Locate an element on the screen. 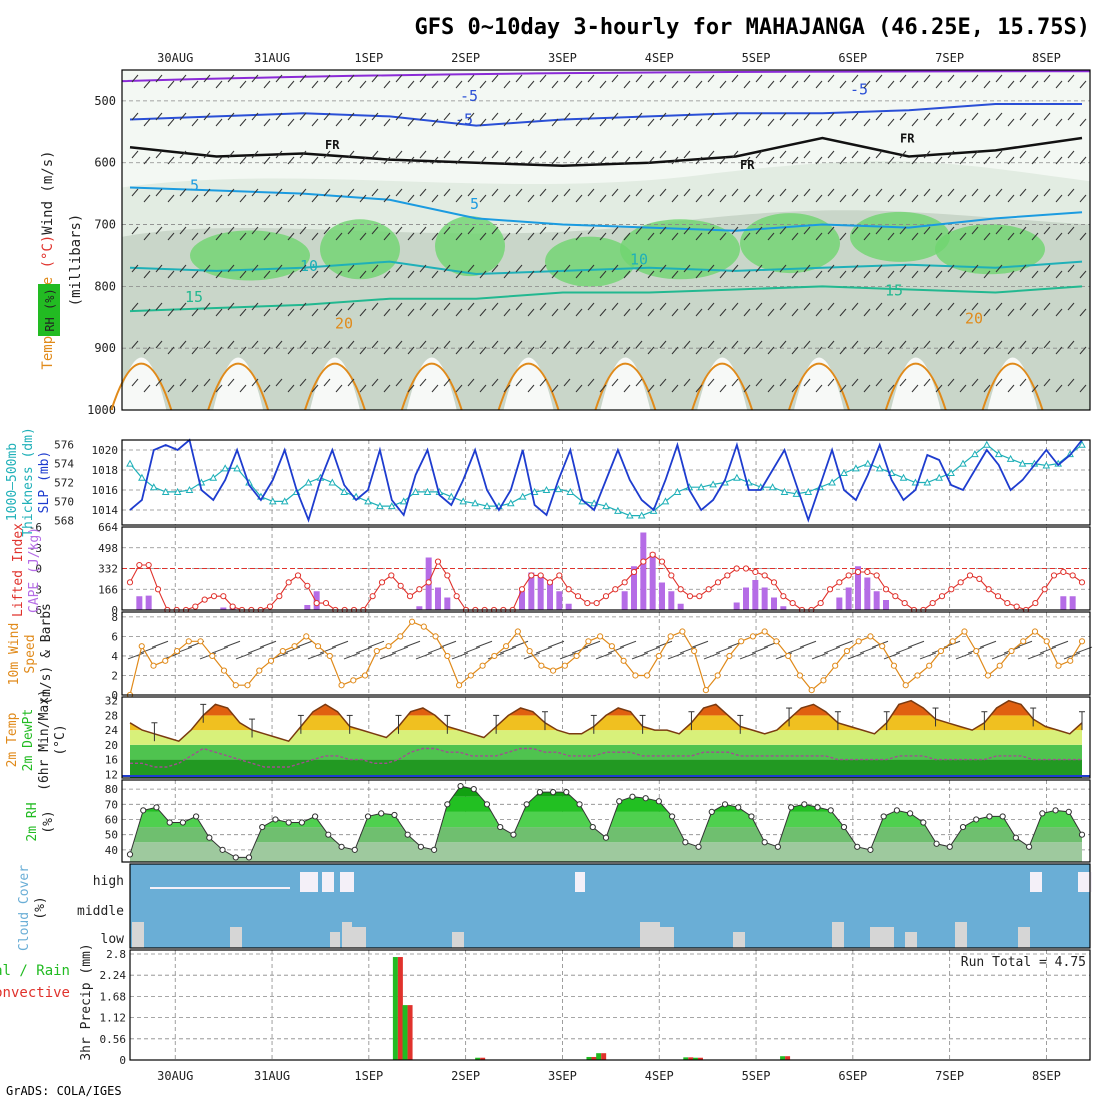 This screenshot has width=1100, height=1104. slp-ytick-1014: 1014 is located at coordinates (105, 510).